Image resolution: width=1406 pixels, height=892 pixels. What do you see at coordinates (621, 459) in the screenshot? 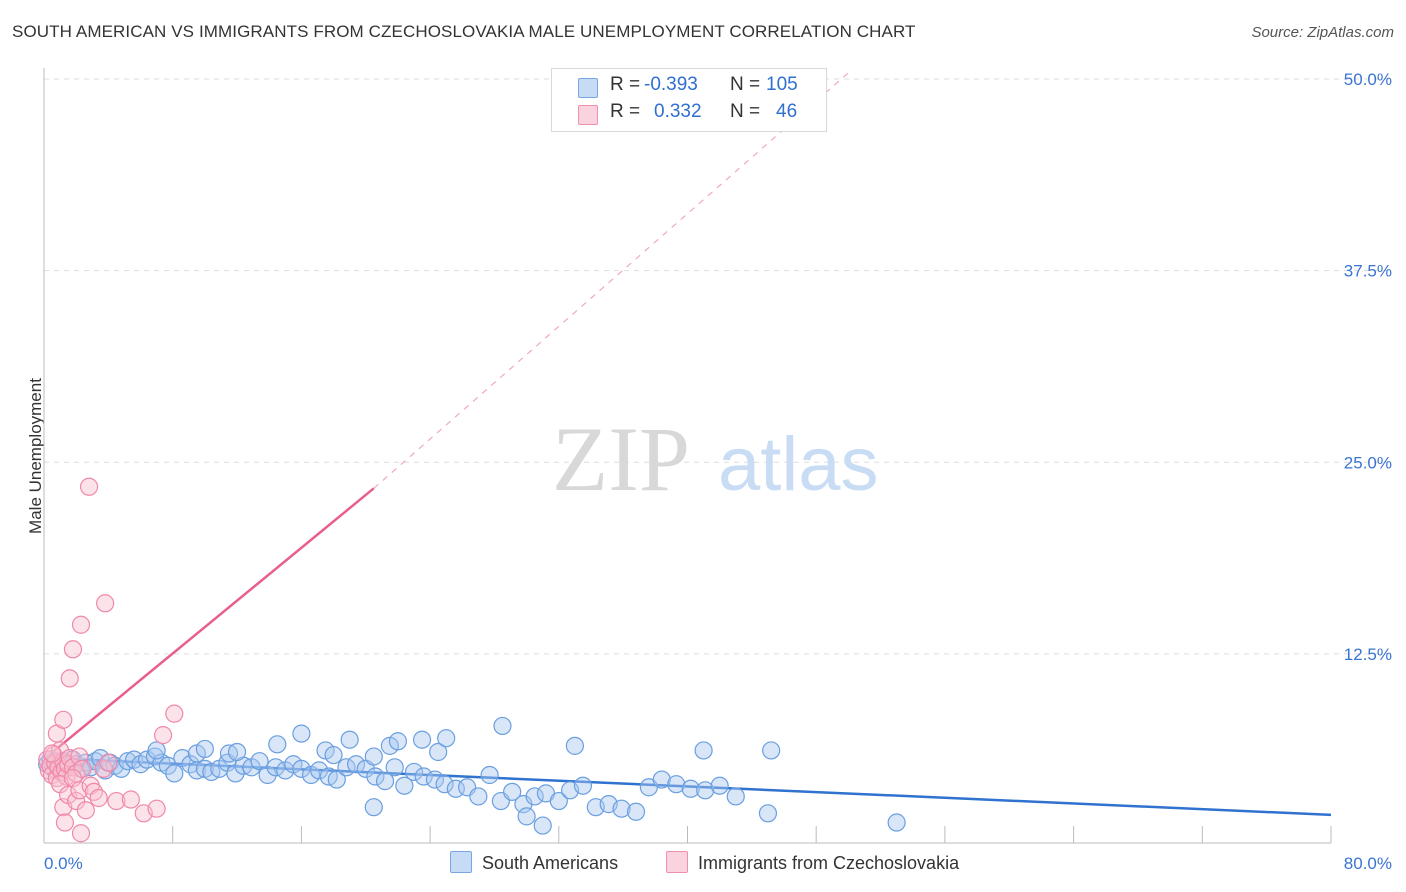
I see `watermark-zip: ZIP` at bounding box center [621, 459].